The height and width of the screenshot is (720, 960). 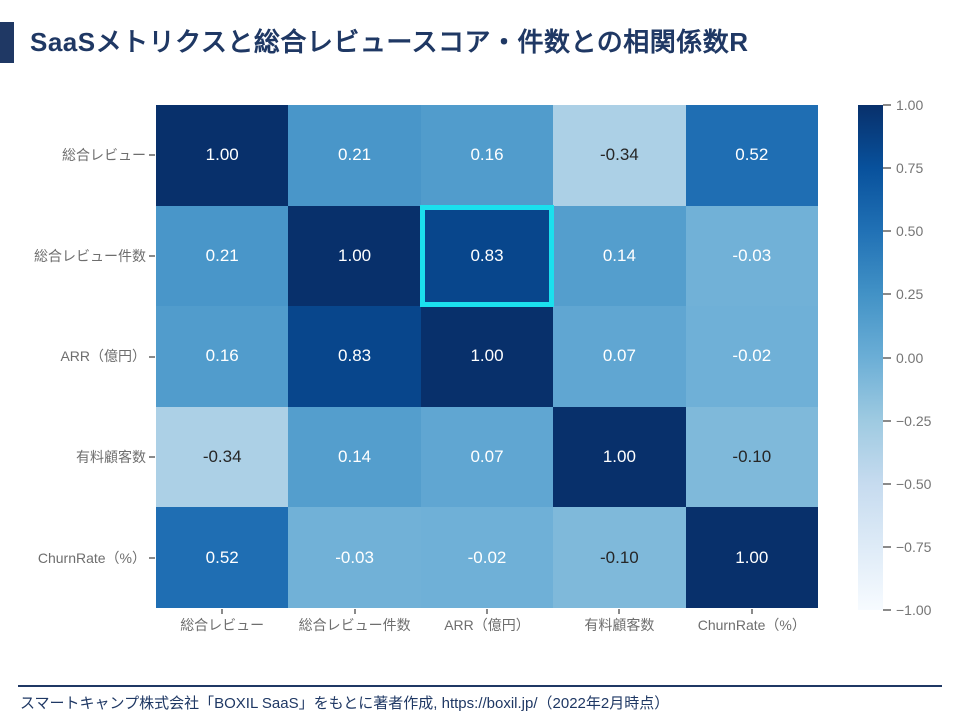 I want to click on page-title: SaaSメトリクスと総合レビュースコア・件数との相関係数R, so click(x=389, y=42).